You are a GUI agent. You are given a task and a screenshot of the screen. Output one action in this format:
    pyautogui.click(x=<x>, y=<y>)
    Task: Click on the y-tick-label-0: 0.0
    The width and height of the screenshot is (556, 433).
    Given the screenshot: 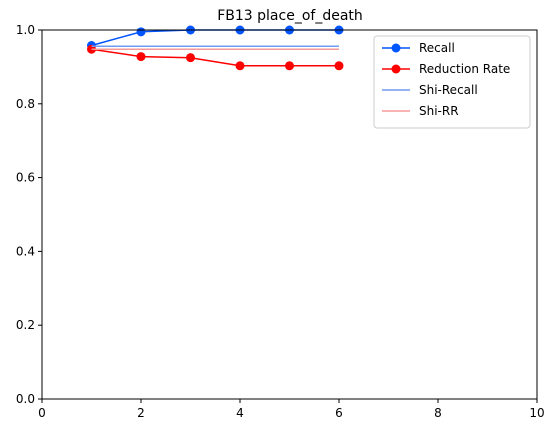 What is the action you would take?
    pyautogui.click(x=25, y=399)
    